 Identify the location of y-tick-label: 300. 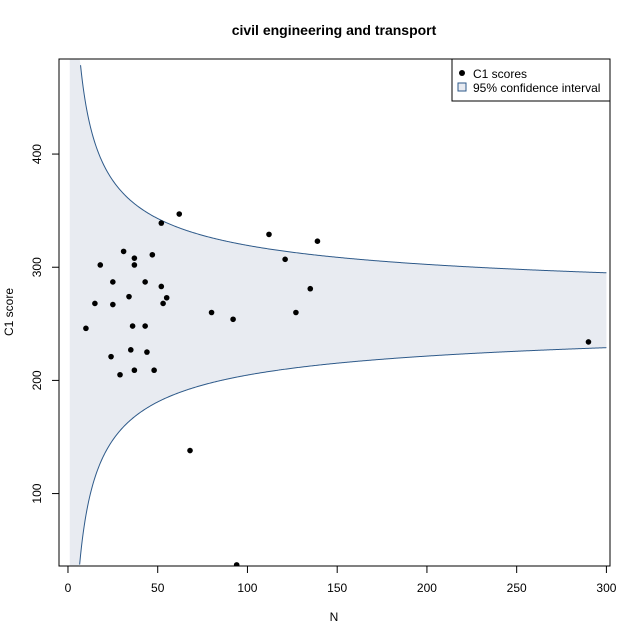
(37, 267).